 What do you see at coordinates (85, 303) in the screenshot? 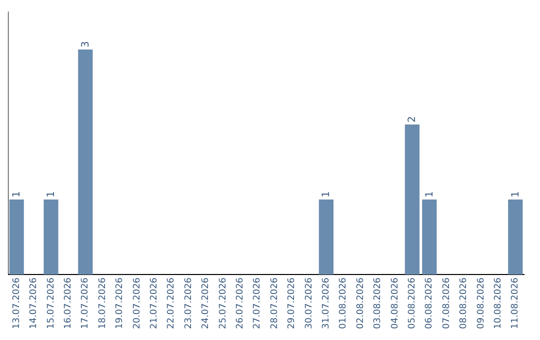
I see `x-tick-label: 17.07.2026` at bounding box center [85, 303].